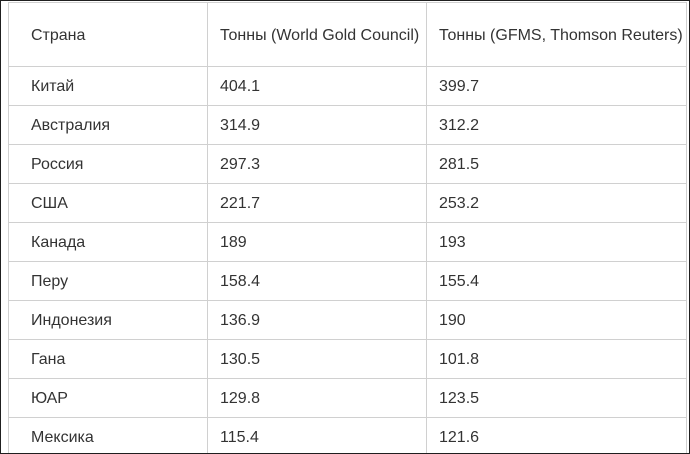  What do you see at coordinates (556, 34) in the screenshot?
I see `header-tonnes-gfms: Тонны (GFMS, Thomson Reuters)` at bounding box center [556, 34].